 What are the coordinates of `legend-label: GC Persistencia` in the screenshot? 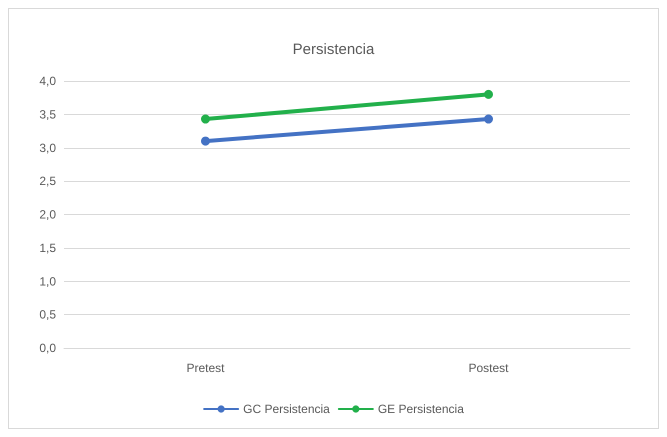 It's located at (286, 409).